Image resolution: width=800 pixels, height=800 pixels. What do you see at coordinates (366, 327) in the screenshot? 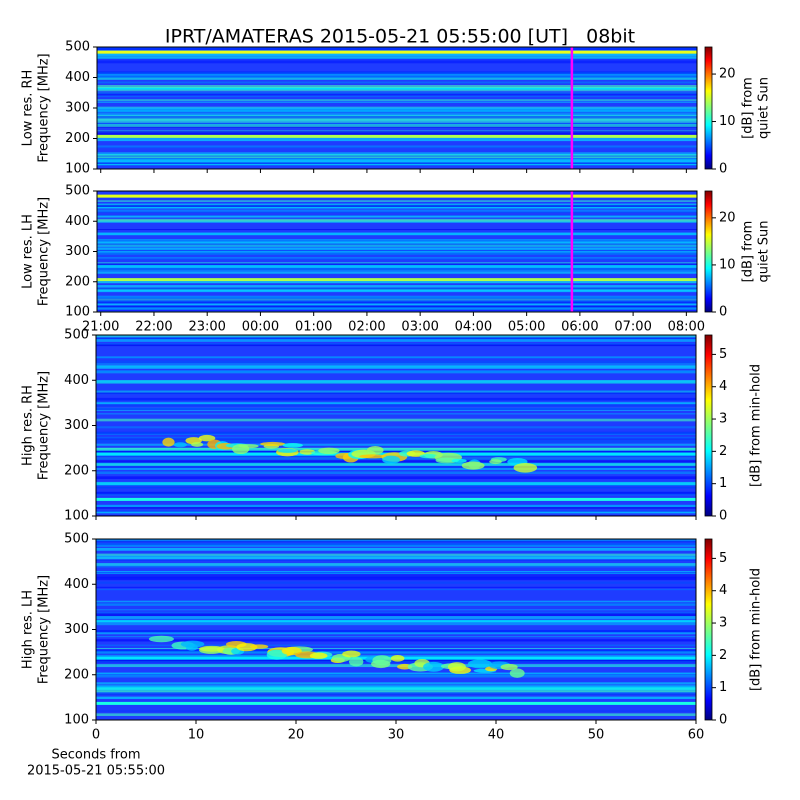
I see `x-tick-label: 02:00` at bounding box center [366, 327].